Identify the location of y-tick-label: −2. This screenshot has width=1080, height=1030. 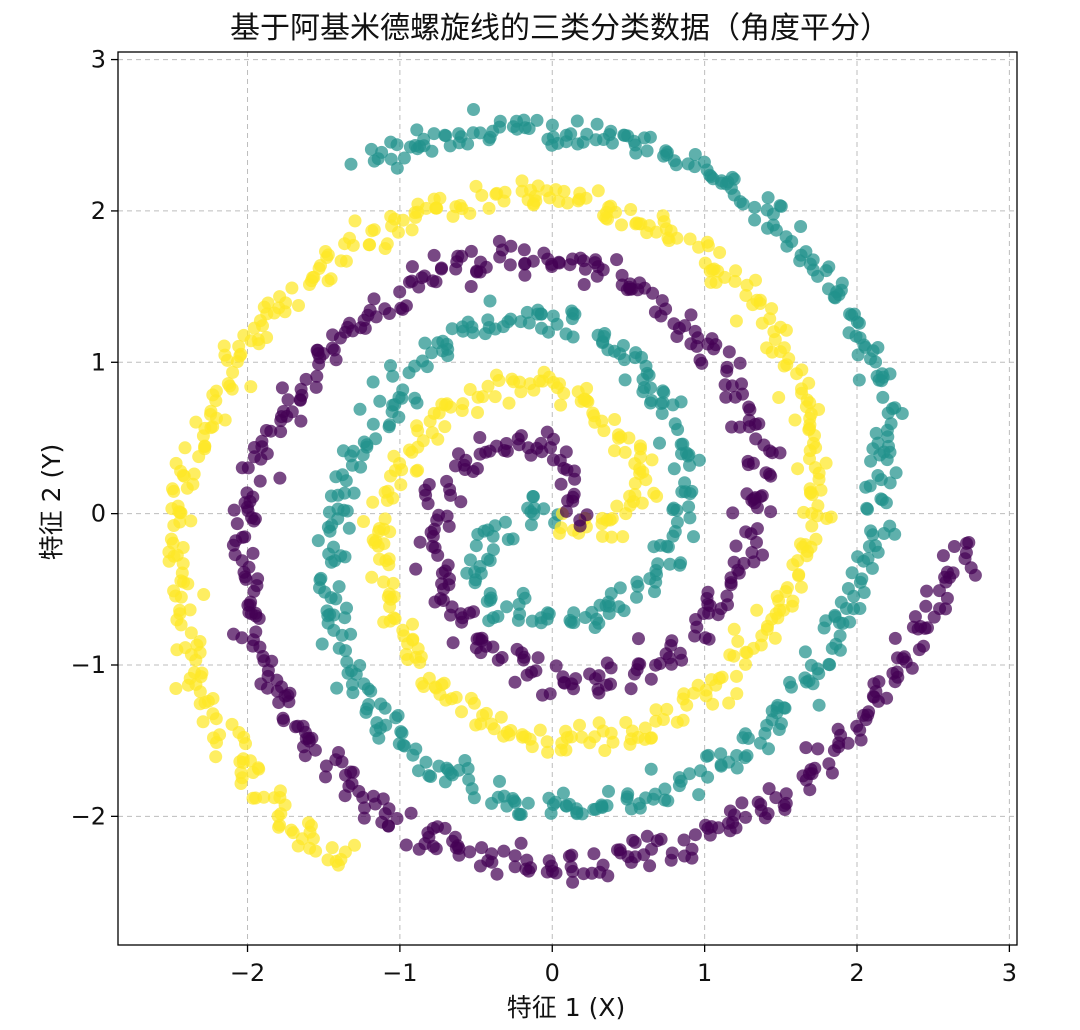
(88, 816).